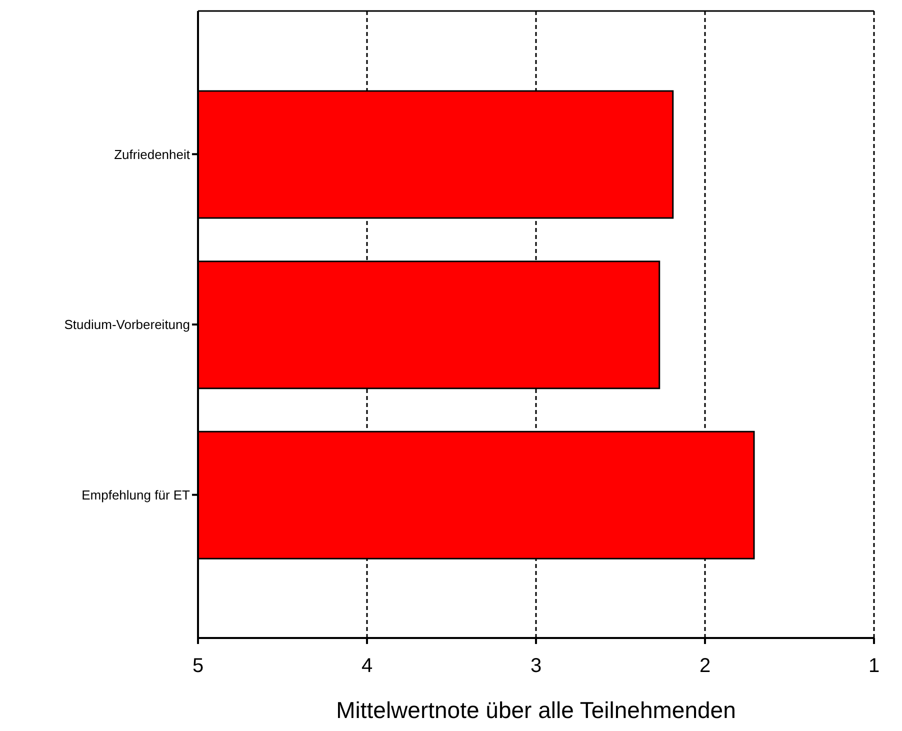 This screenshot has width=902, height=731. What do you see at coordinates (152, 154) in the screenshot?
I see `y-tick-label: Zufriedenheit` at bounding box center [152, 154].